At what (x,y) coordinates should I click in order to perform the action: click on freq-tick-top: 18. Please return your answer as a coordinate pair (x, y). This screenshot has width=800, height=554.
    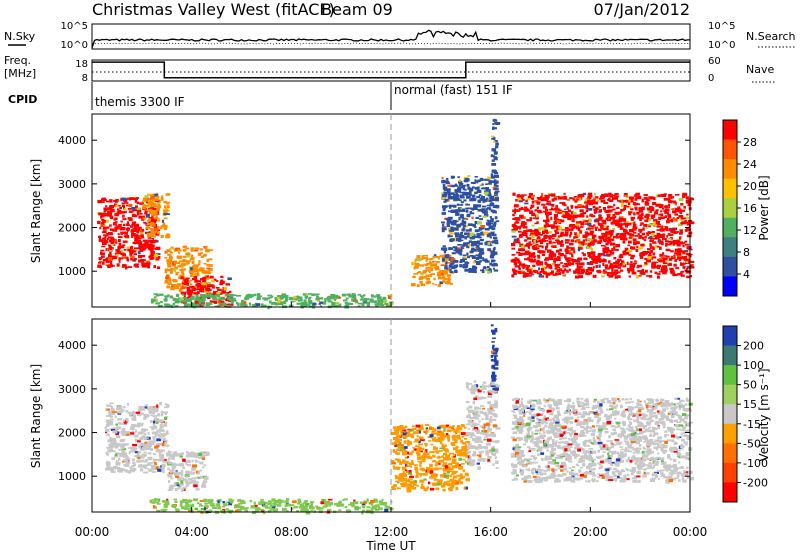
    Looking at the image, I should click on (81, 64).